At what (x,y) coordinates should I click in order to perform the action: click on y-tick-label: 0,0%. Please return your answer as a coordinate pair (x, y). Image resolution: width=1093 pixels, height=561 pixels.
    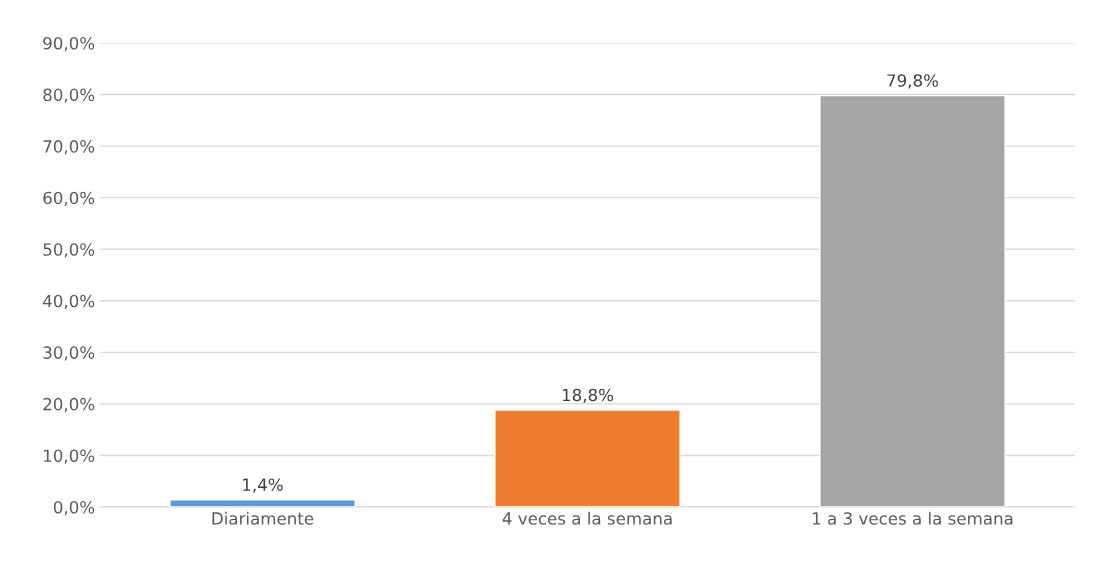
    Looking at the image, I should click on (74, 508).